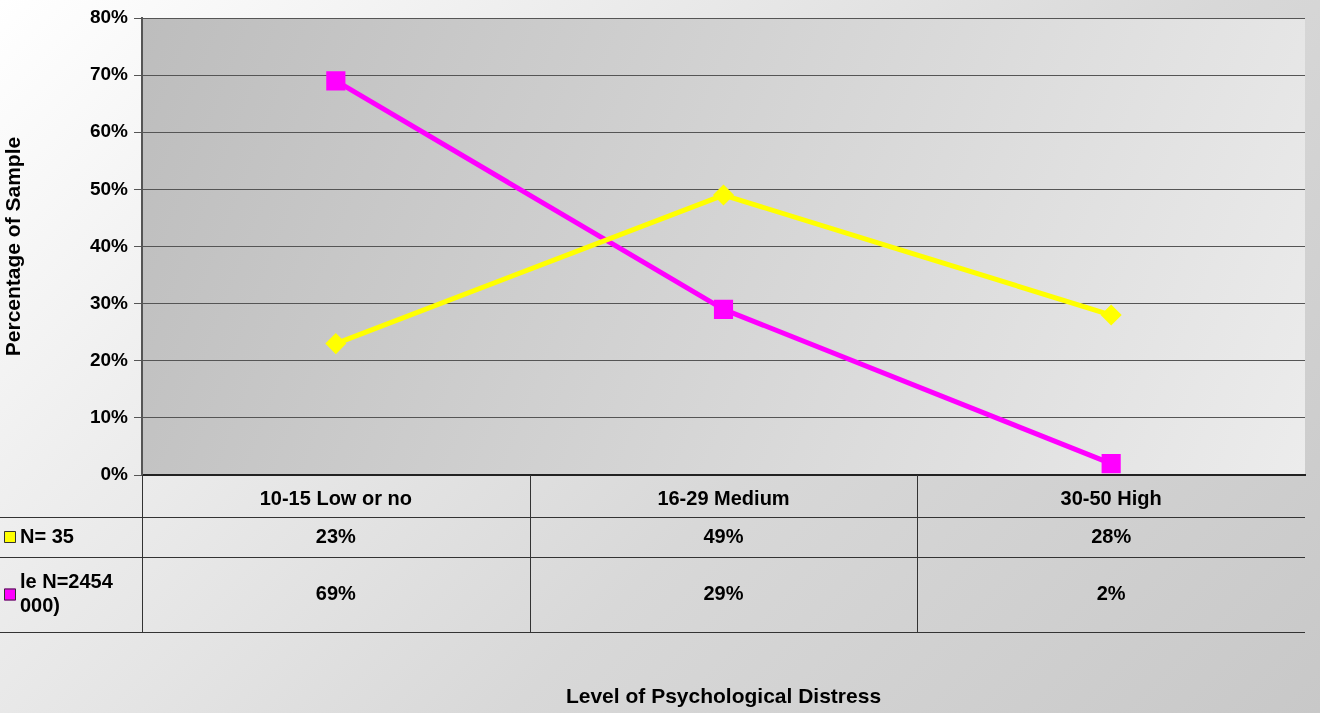 The image size is (1320, 713). What do you see at coordinates (723, 695) in the screenshot?
I see `text: Level of Psychological Distress` at bounding box center [723, 695].